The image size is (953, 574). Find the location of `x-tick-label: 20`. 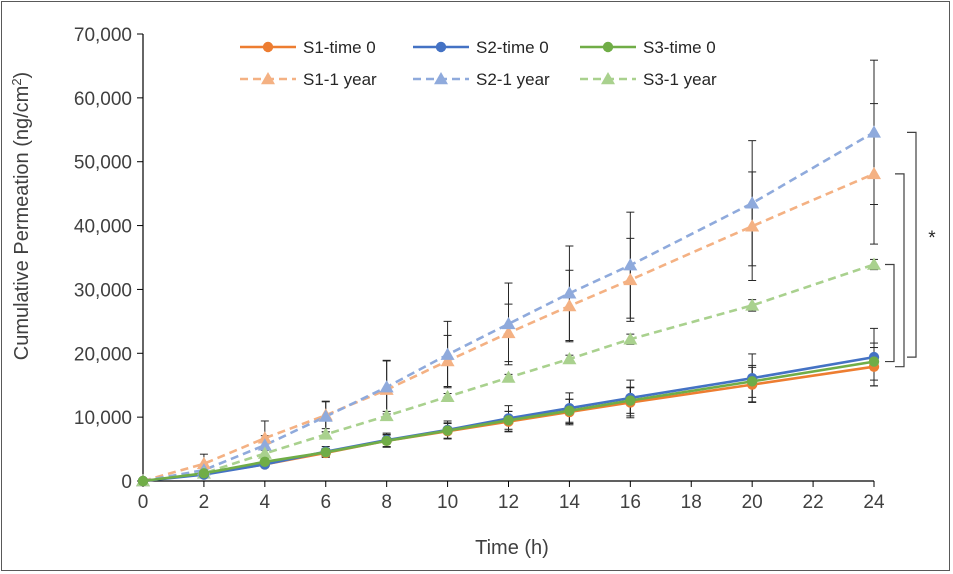

x-tick-label: 20 is located at coordinates (752, 502).